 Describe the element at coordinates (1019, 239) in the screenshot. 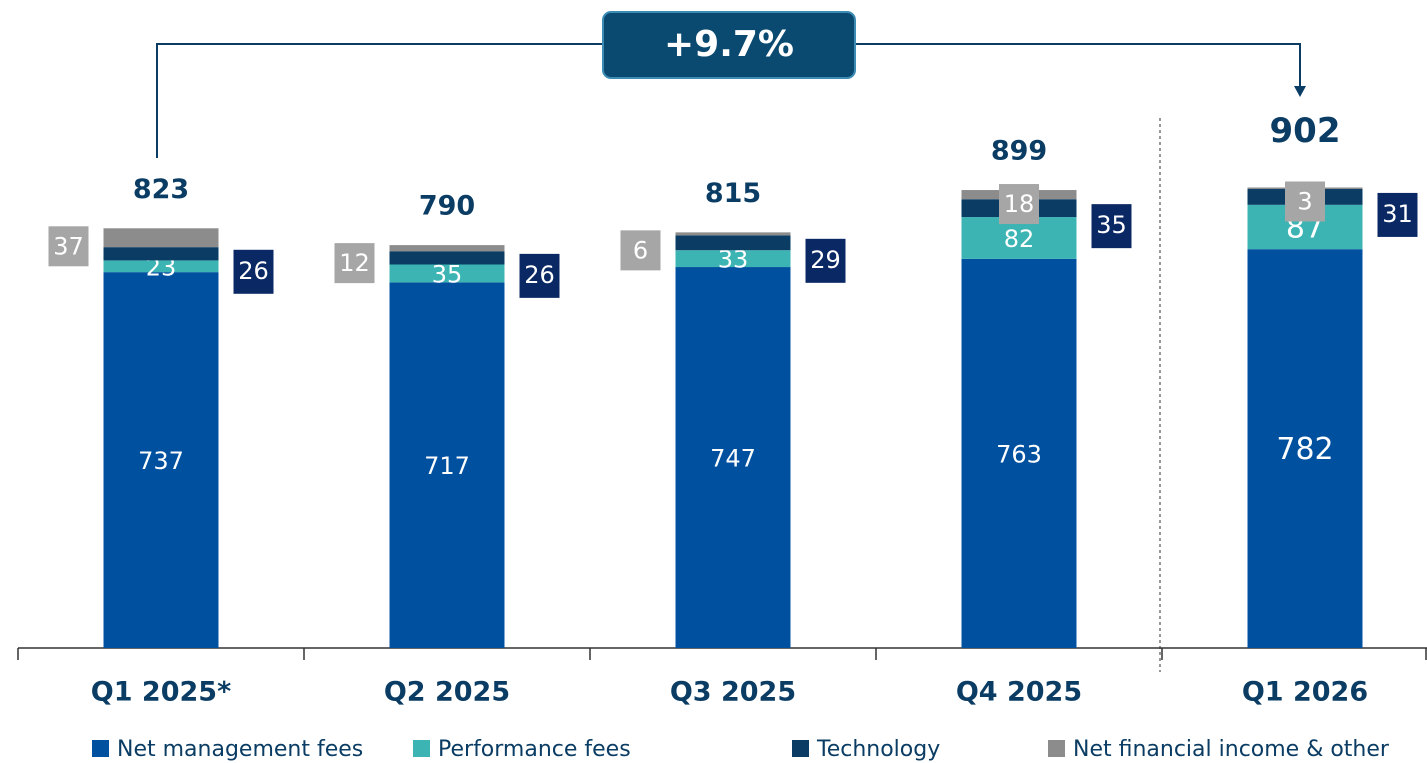

I see `value-label: 82` at that location.